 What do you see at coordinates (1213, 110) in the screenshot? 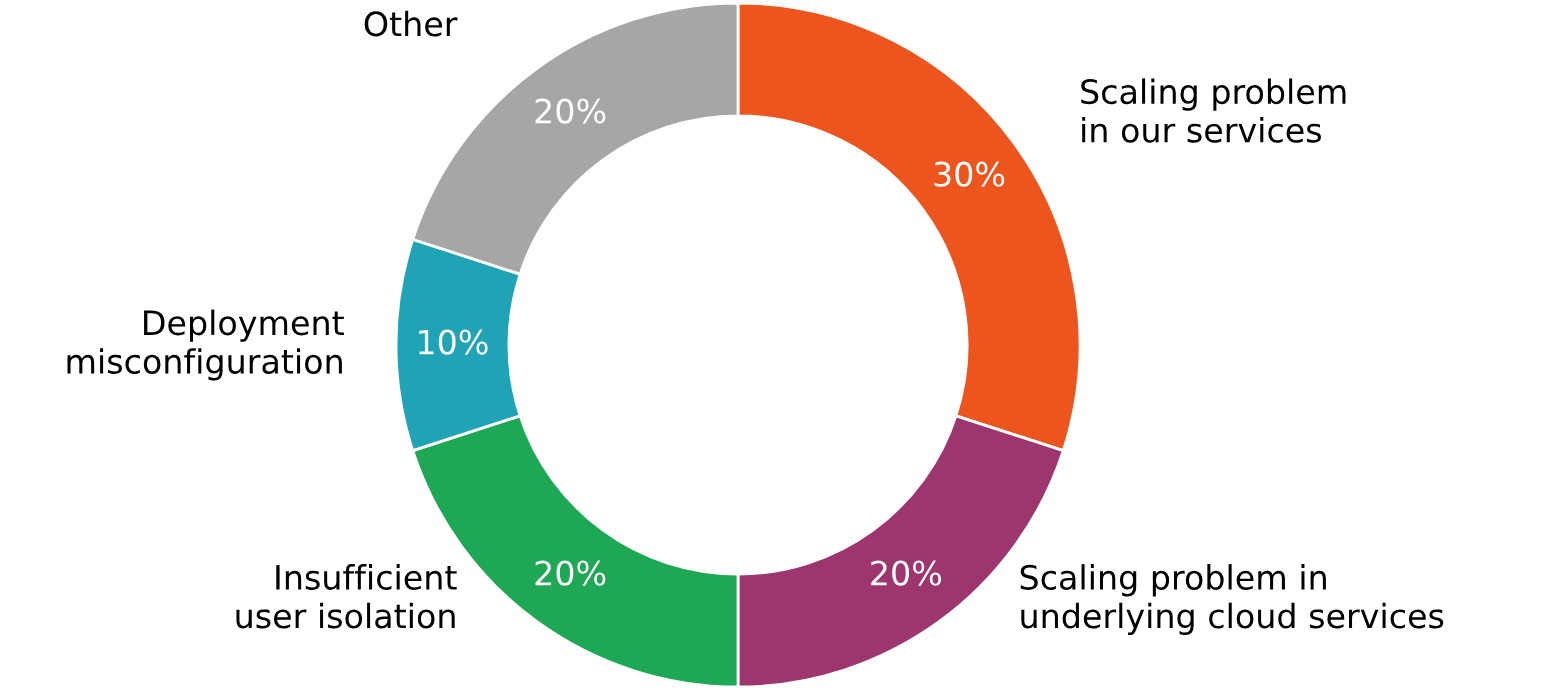
I see `slice-label: Scaling problem in our services` at bounding box center [1213, 110].